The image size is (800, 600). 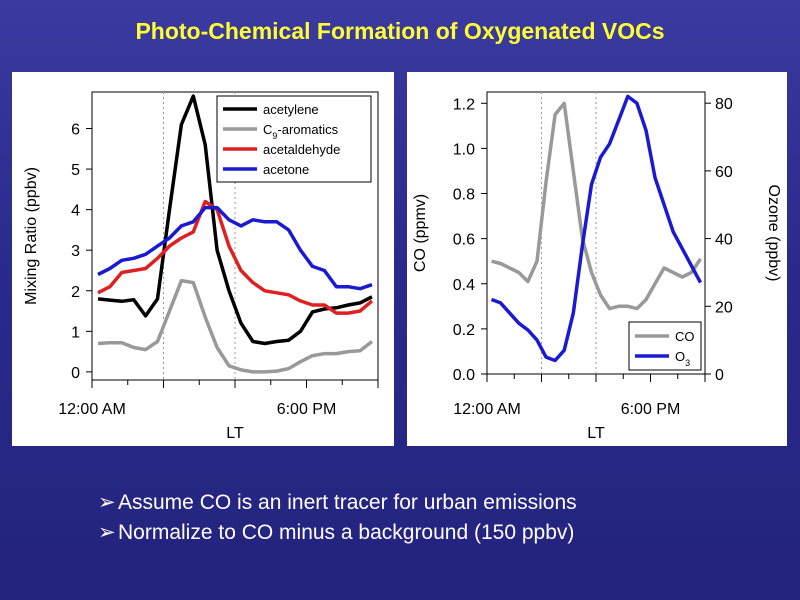 What do you see at coordinates (75, 292) in the screenshot?
I see `y-tick-label: 2` at bounding box center [75, 292].